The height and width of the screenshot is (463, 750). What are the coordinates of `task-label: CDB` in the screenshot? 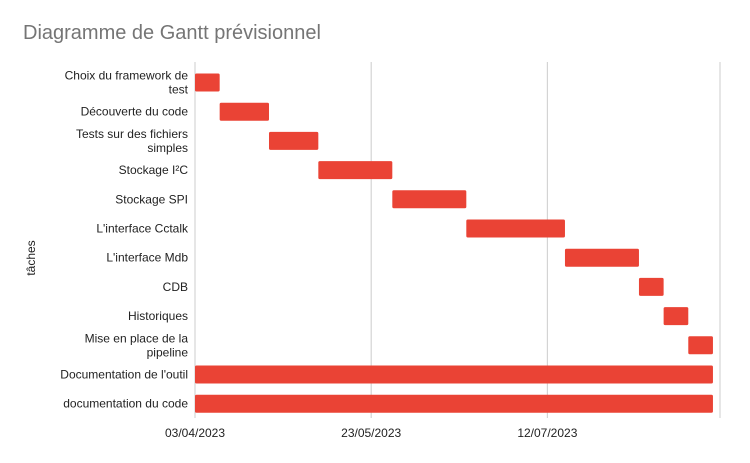 It's located at (175, 287).